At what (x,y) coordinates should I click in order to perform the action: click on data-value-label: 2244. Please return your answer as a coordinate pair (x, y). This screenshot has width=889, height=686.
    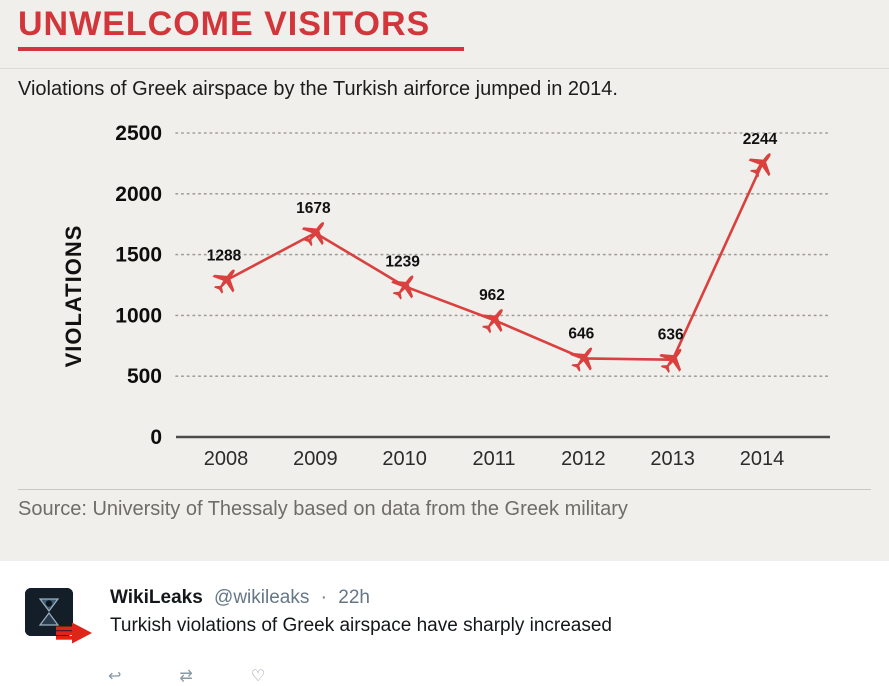
    Looking at the image, I should click on (760, 139).